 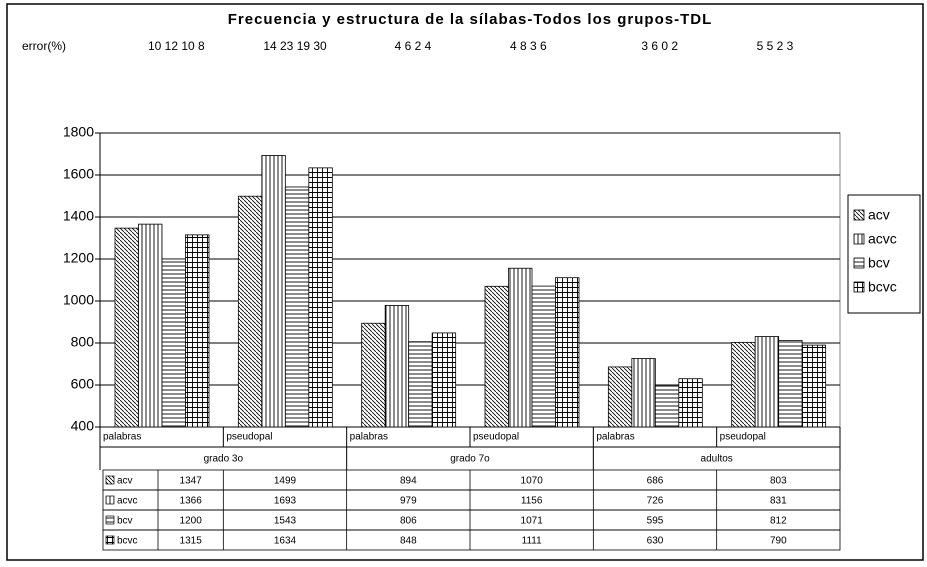 I want to click on table-key-label: bcv, so click(x=125, y=521).